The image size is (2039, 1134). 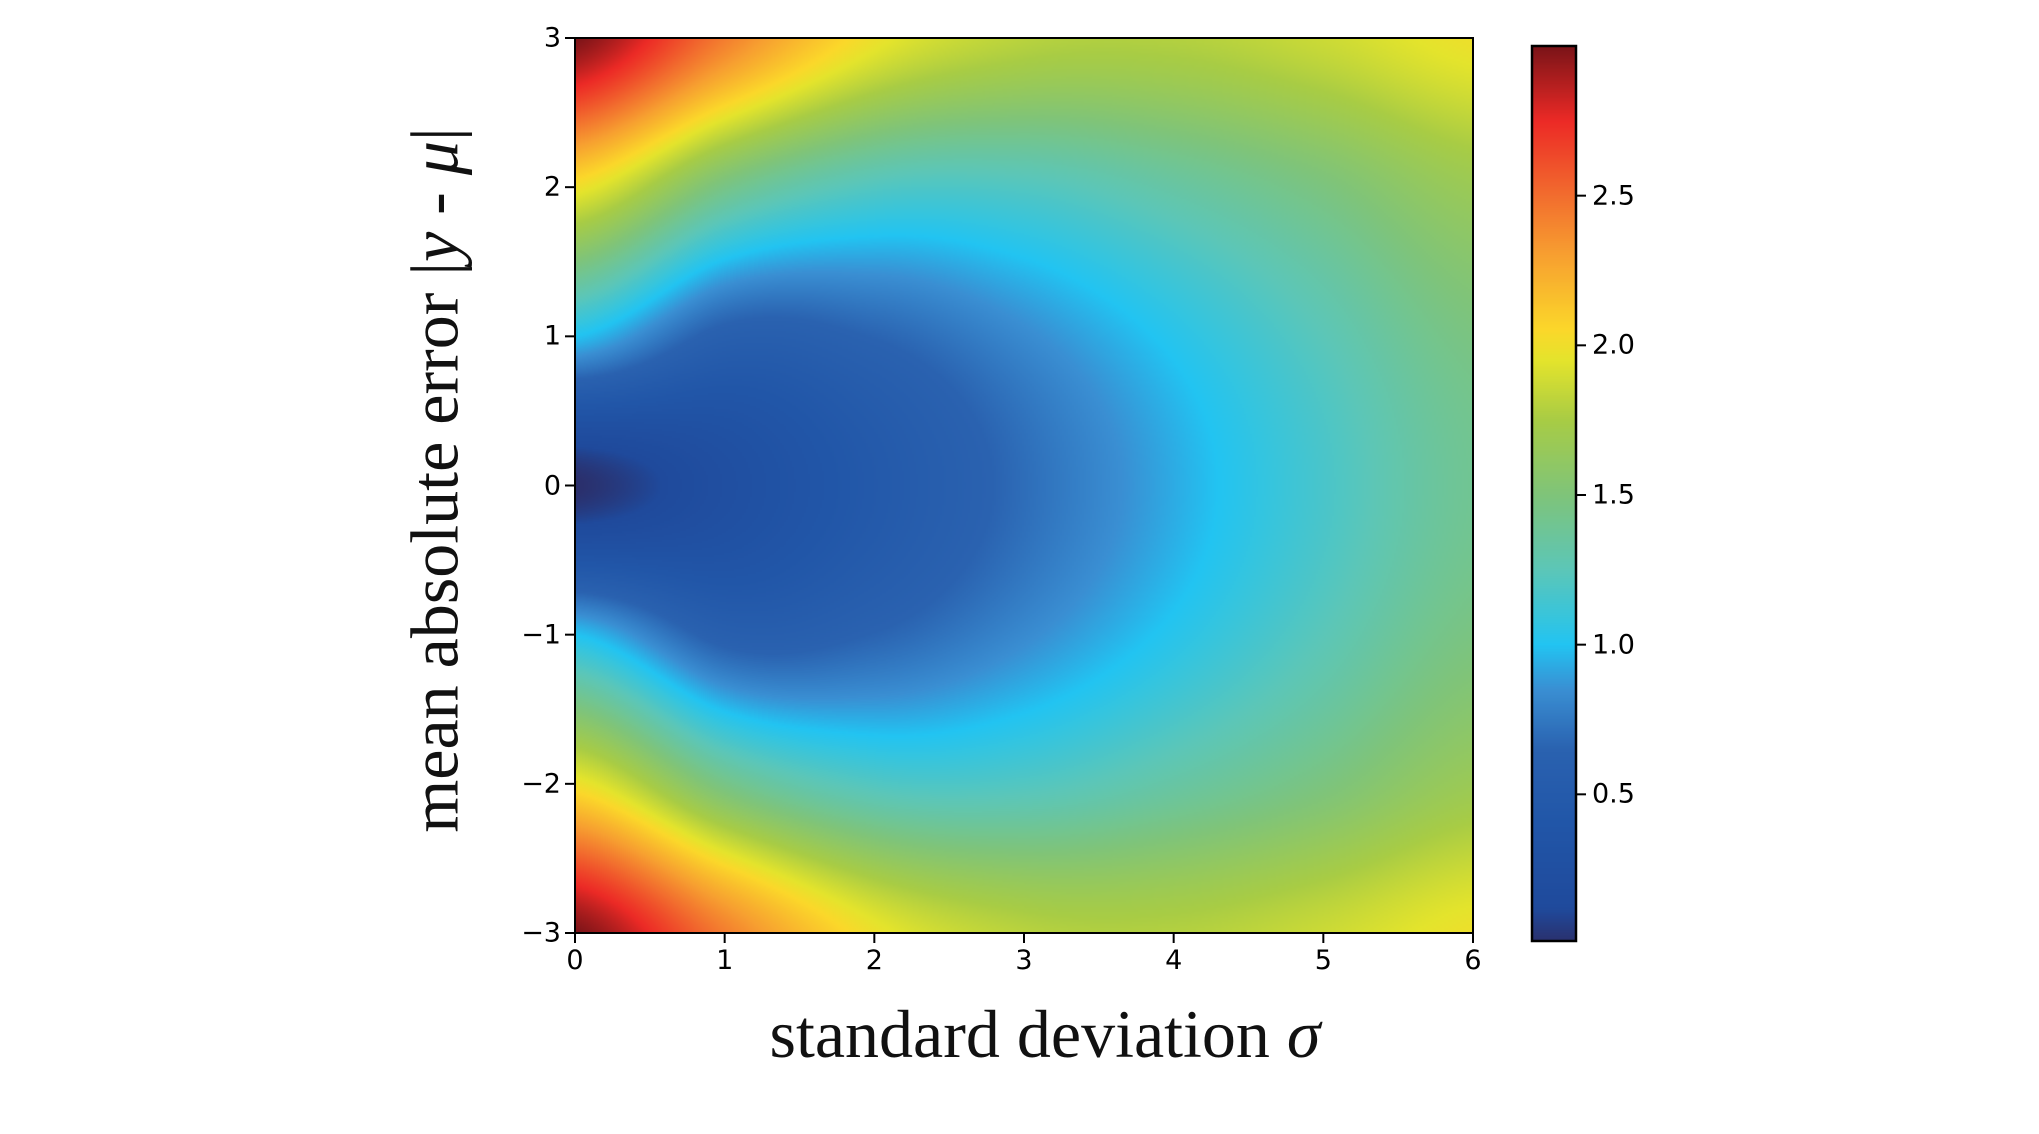 I want to click on sigma-symbol: σ, so click(x=1303, y=1034).